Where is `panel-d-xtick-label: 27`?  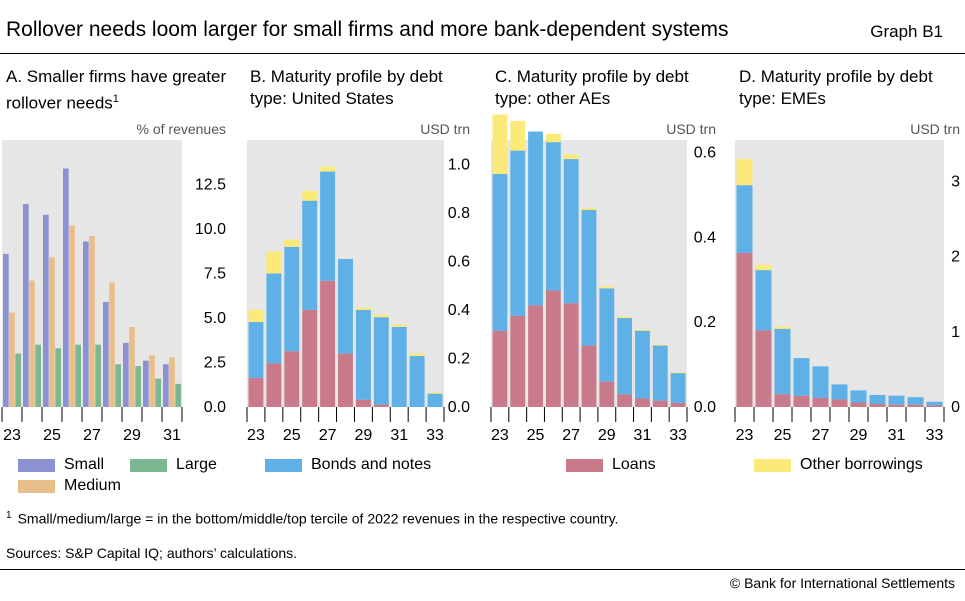 panel-d-xtick-label: 27 is located at coordinates (821, 435).